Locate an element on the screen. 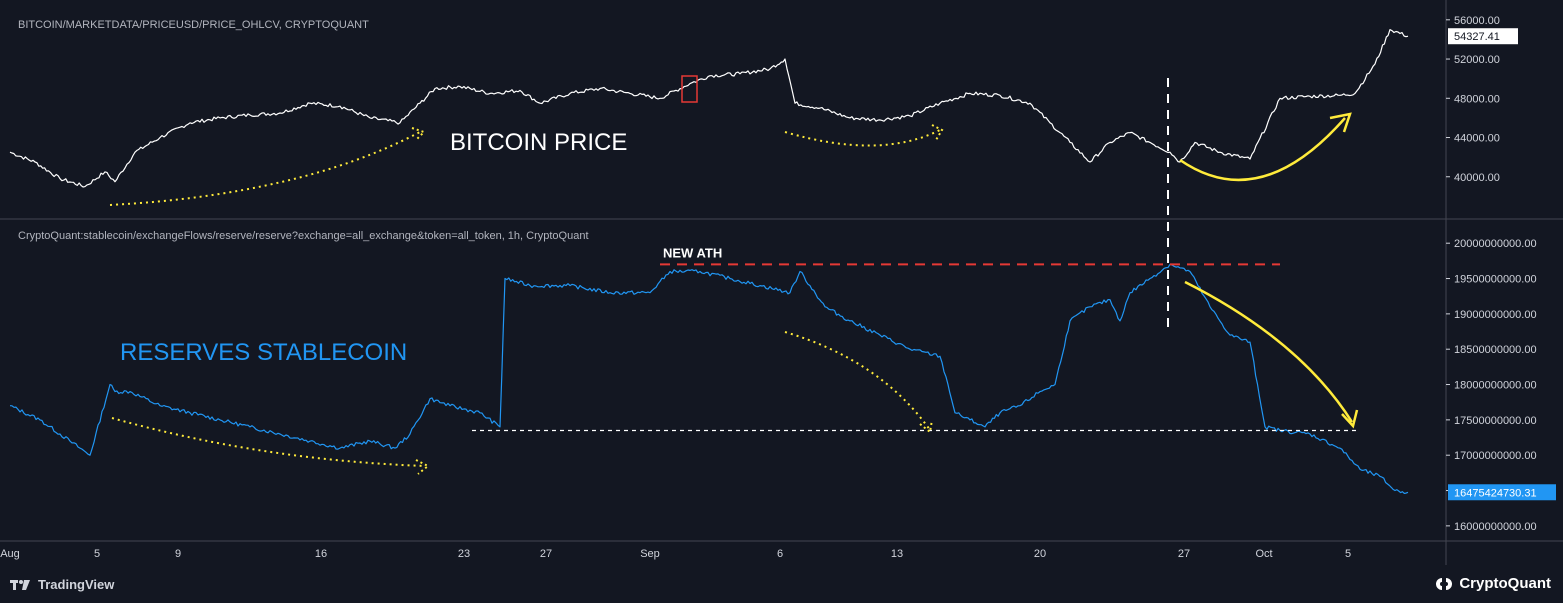 Image resolution: width=1563 pixels, height=603 pixels. cryptoquant-icon is located at coordinates (1444, 584).